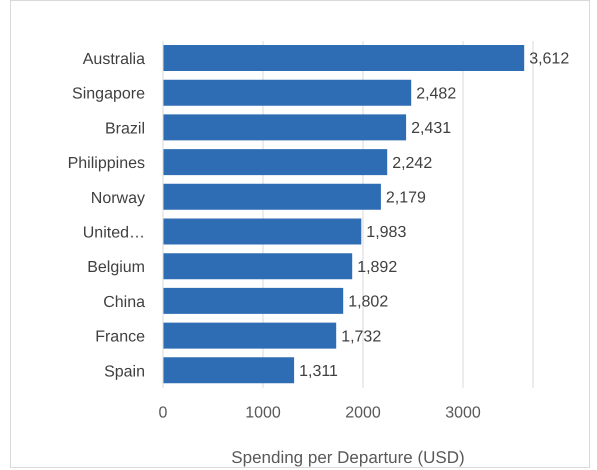 This screenshot has height=470, width=597. I want to click on data-label: 1,983, so click(386, 233).